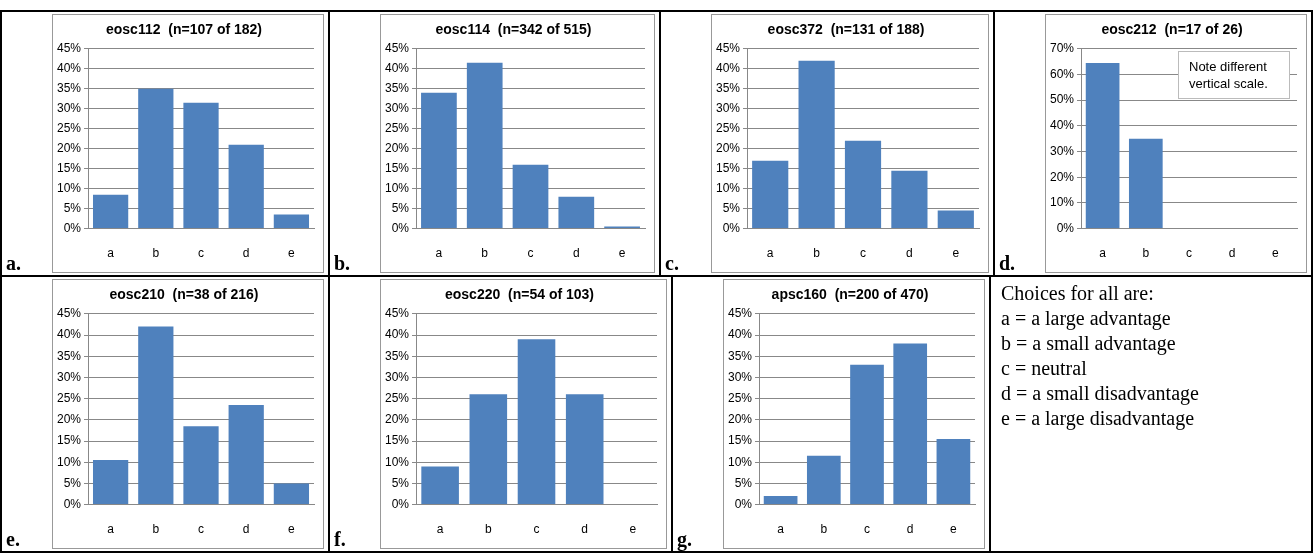 Image resolution: width=1313 pixels, height=553 pixels. Describe the element at coordinates (1086, 318) in the screenshot. I see `text: a = a large advantage` at that location.